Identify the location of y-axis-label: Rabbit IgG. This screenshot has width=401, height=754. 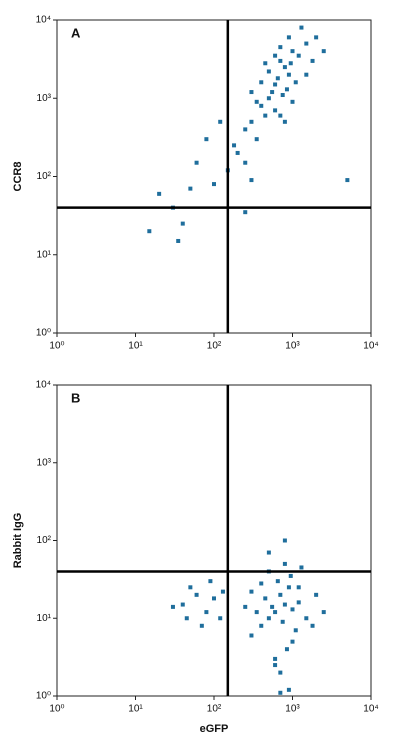
(18, 541).